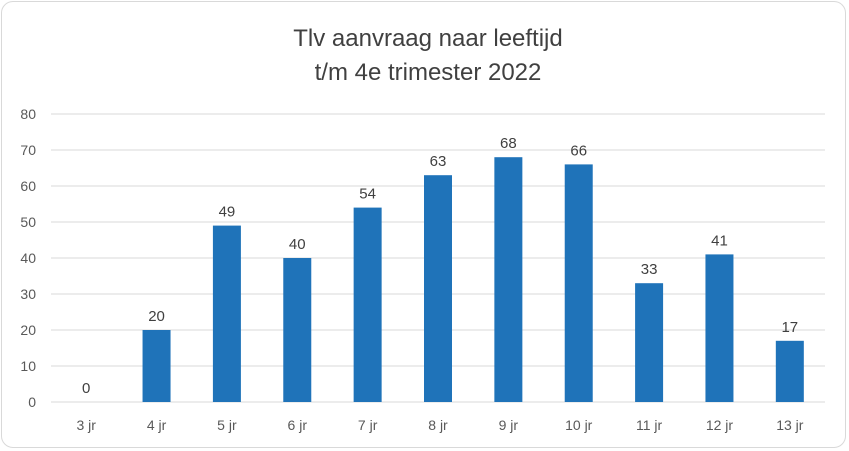 The image size is (849, 451). What do you see at coordinates (790, 425) in the screenshot?
I see `x-tick-label: 13 jr` at bounding box center [790, 425].